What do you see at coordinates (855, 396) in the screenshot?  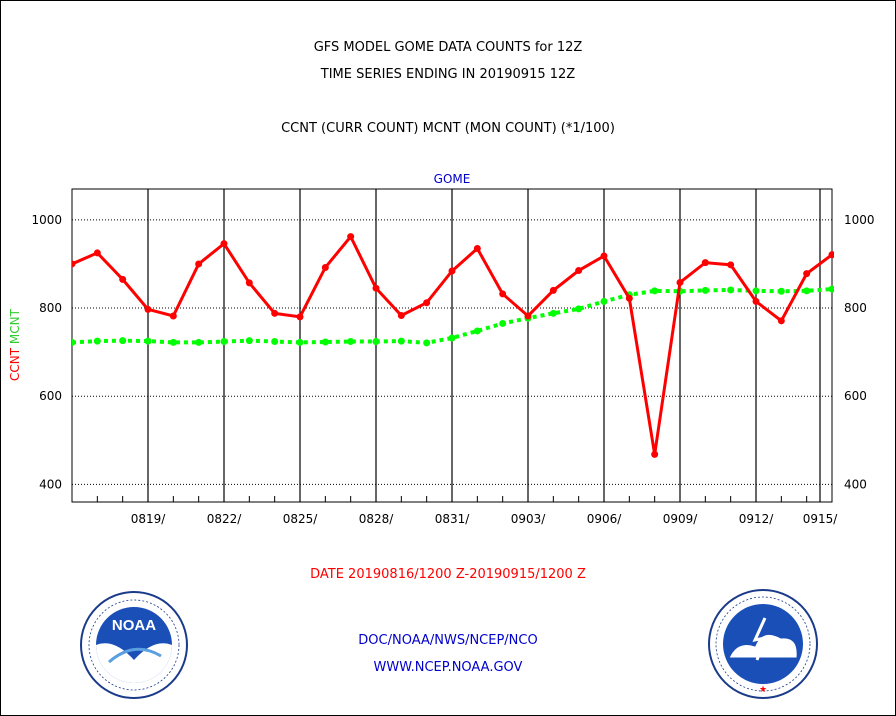 I see `y-tick-label-right: 600` at bounding box center [855, 396].